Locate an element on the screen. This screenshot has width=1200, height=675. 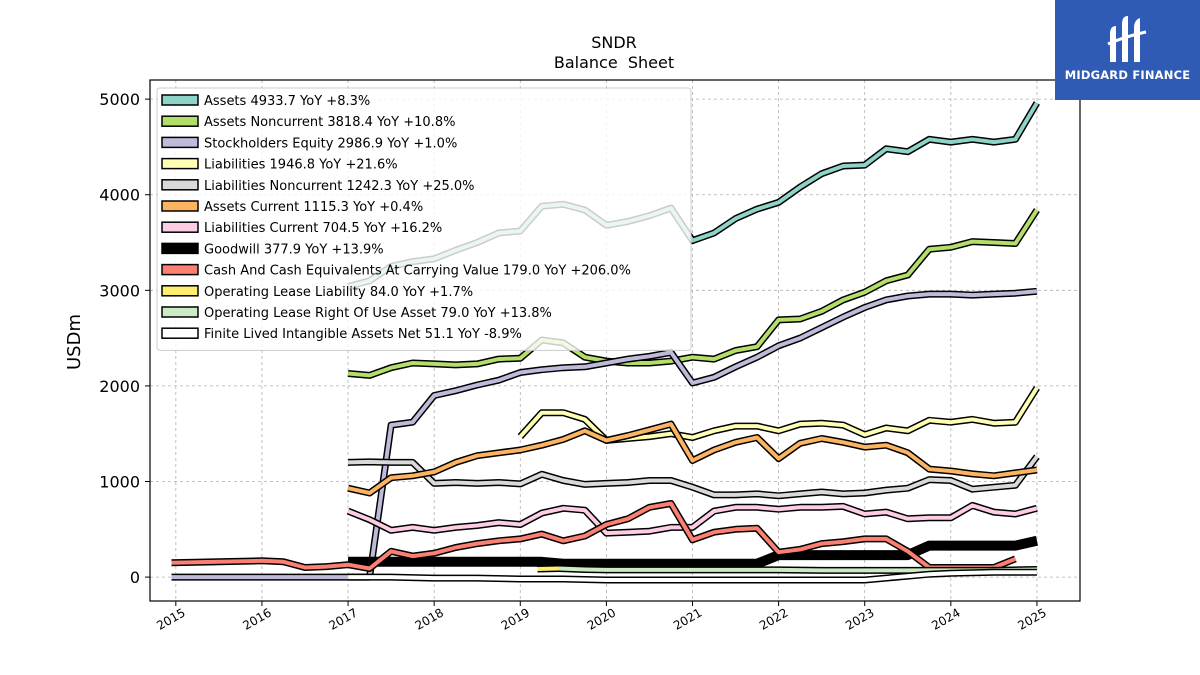
legend-entry: Goodwill 377.9 YoY +13.9% is located at coordinates (272, 249).